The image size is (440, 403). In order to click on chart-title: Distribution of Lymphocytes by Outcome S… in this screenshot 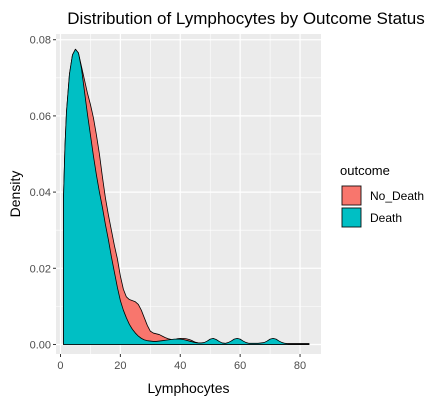, I will do `click(245, 18)`.